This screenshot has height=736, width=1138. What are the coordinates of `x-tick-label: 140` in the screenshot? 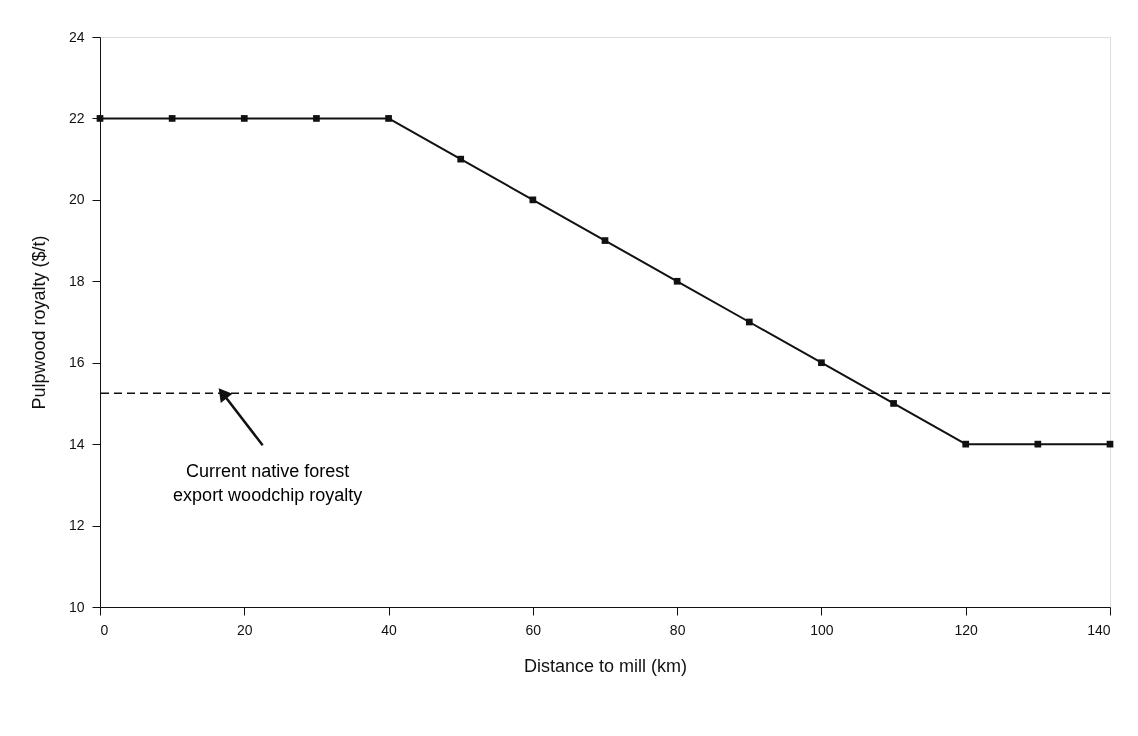 It's located at (1099, 629).